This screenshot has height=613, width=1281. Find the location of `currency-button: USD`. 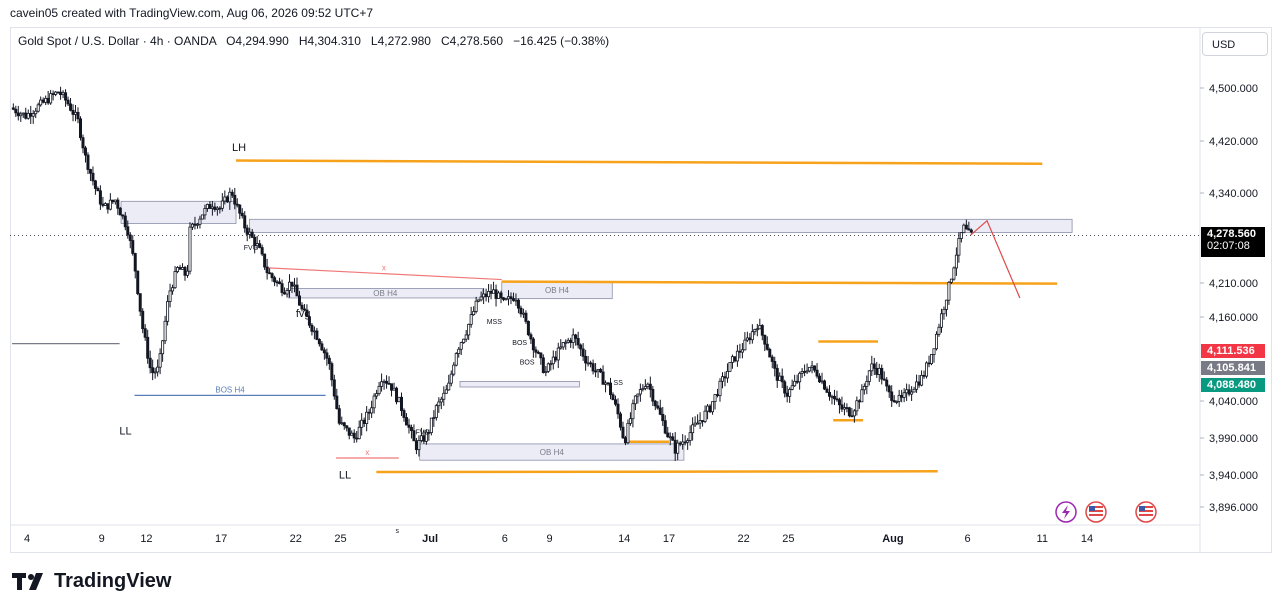

currency-button: USD is located at coordinates (1235, 44).